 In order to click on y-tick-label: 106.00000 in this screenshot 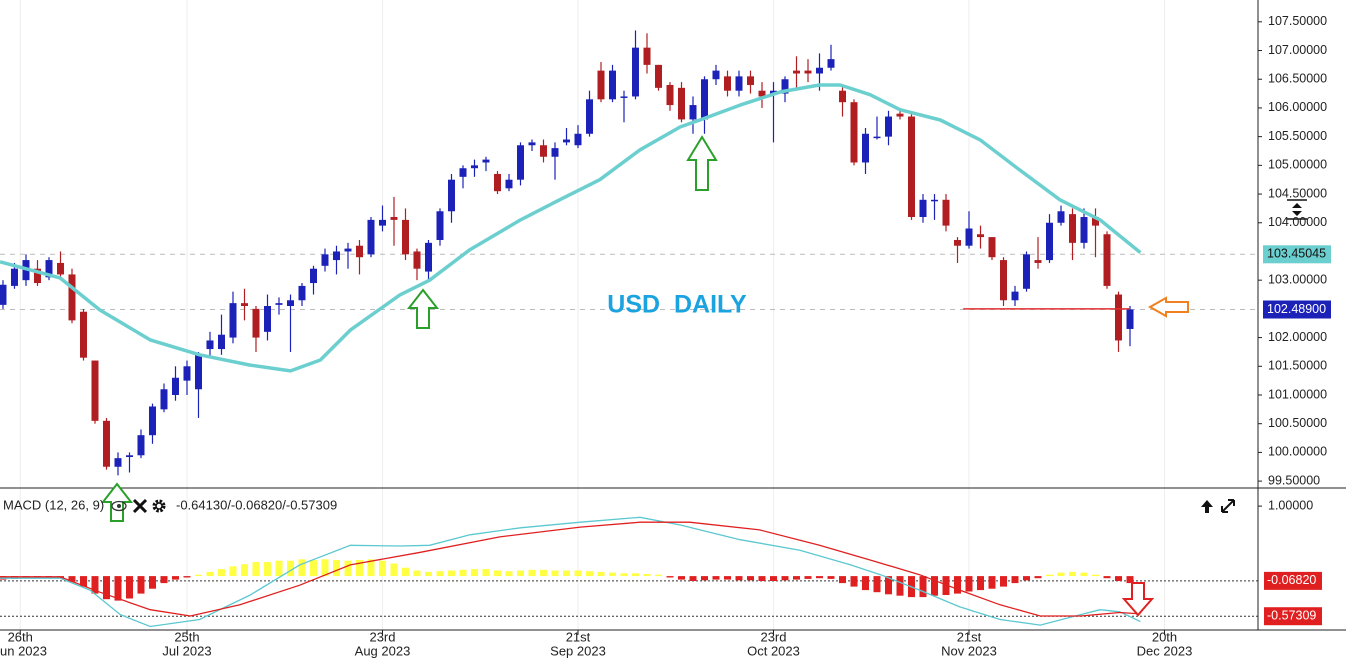, I will do `click(1297, 107)`.